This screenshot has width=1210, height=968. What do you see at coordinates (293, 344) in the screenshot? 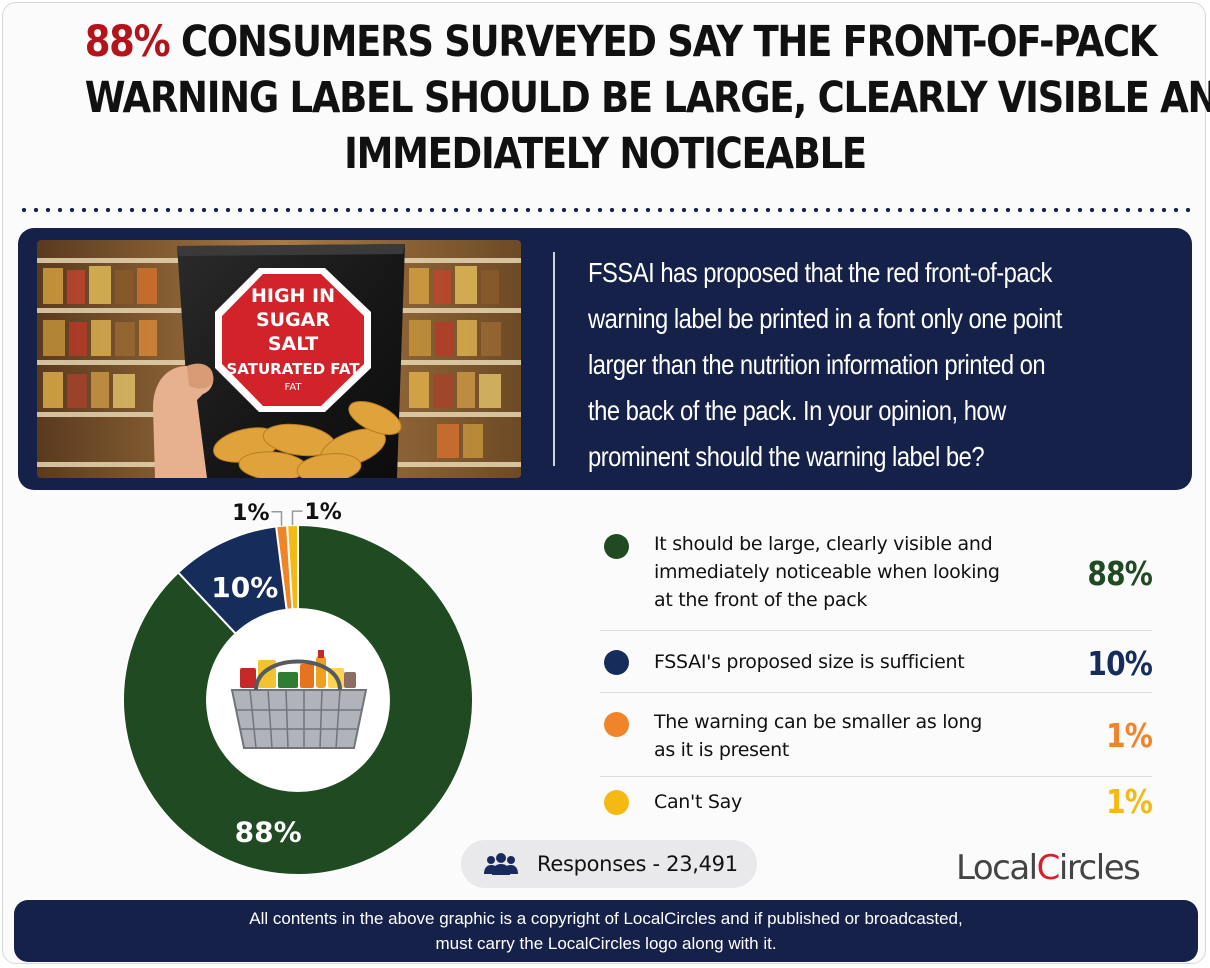
I see `sign-line-3: SALT` at bounding box center [293, 344].